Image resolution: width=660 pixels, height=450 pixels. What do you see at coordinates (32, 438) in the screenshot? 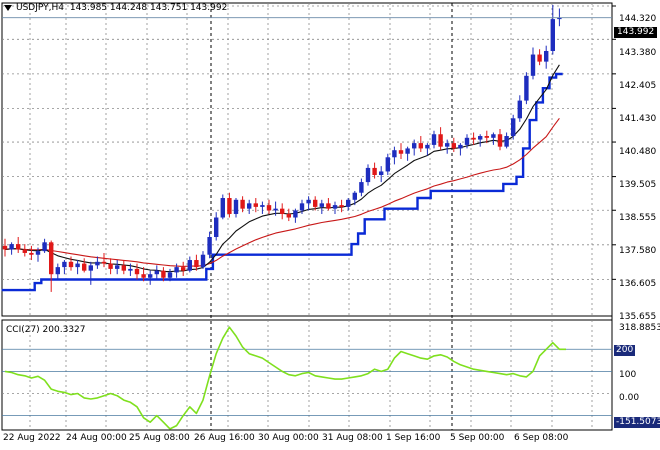
I see `time-tick: 22 Aug 2022` at bounding box center [32, 438].